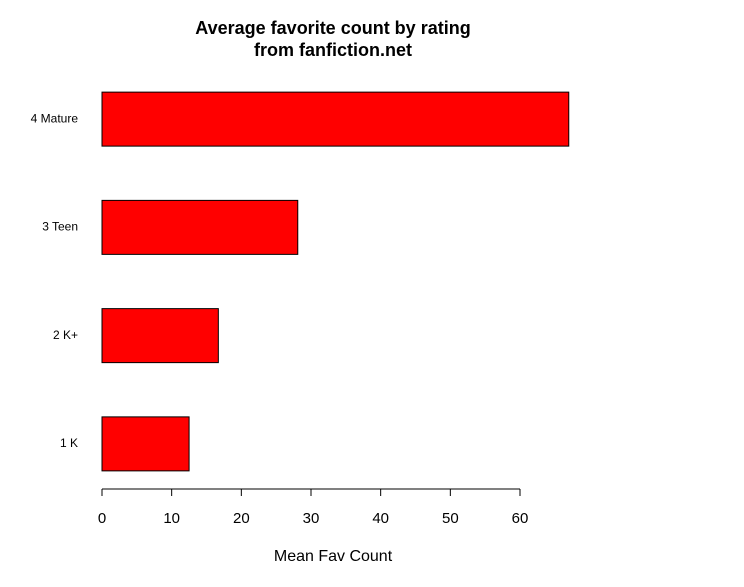 The height and width of the screenshot is (587, 744). Describe the element at coordinates (311, 518) in the screenshot. I see `x-tick-label: 30` at that location.